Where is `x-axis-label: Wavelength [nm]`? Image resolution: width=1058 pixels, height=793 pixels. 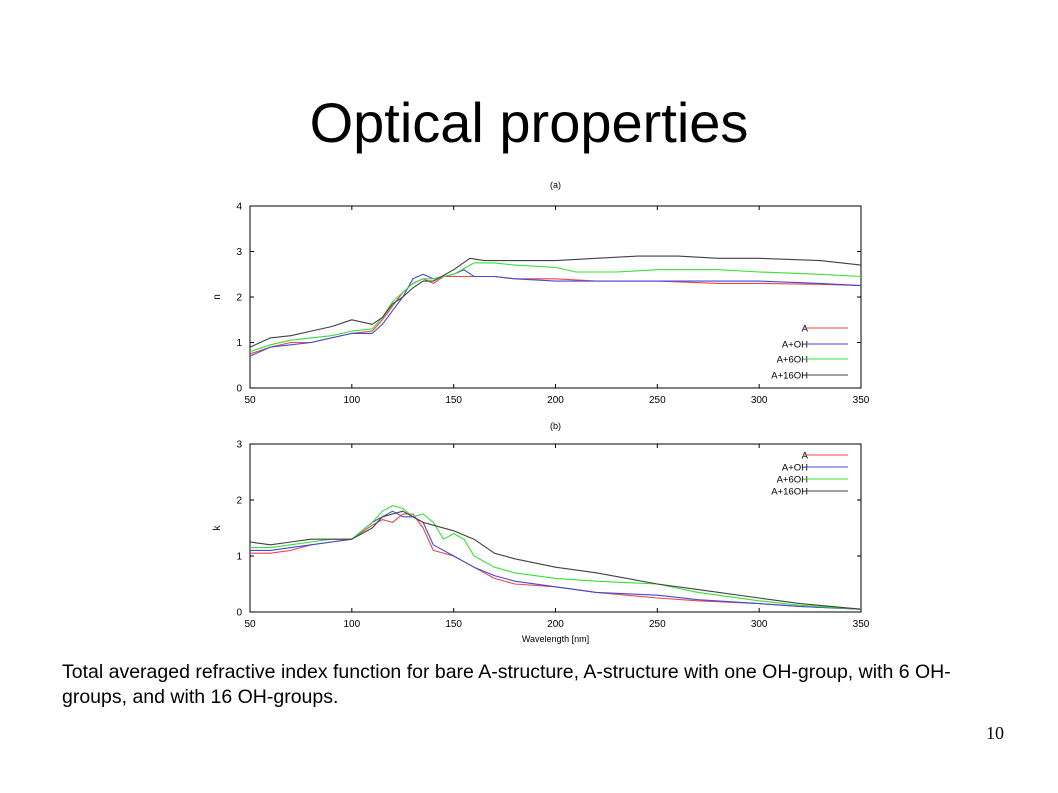 x-axis-label: Wavelength [nm] is located at coordinates (555, 639).